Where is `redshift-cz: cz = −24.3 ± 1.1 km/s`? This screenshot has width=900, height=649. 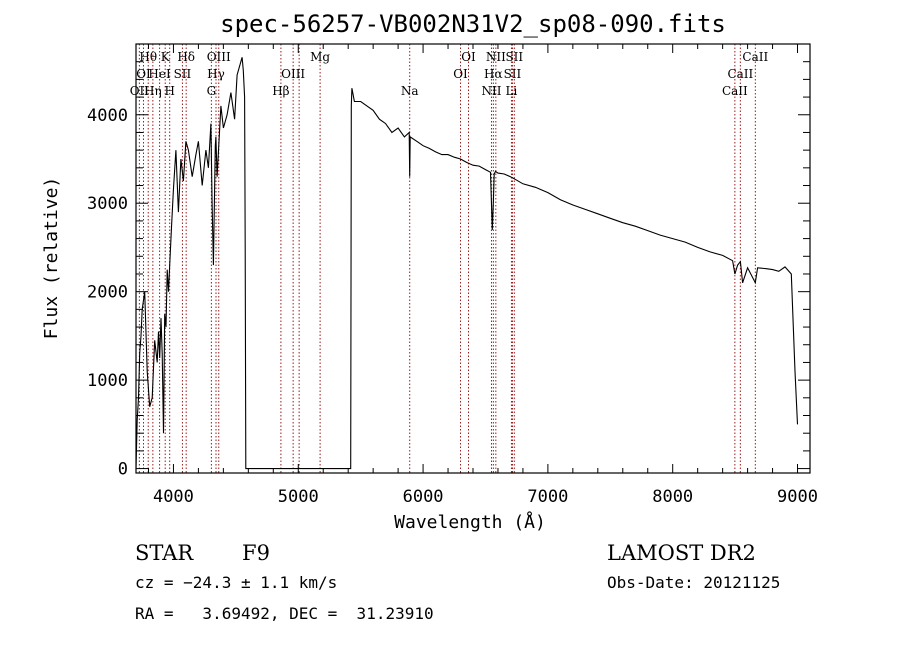
redshift-cz: cz = −24.3 ± 1.1 km/s is located at coordinates (236, 582).